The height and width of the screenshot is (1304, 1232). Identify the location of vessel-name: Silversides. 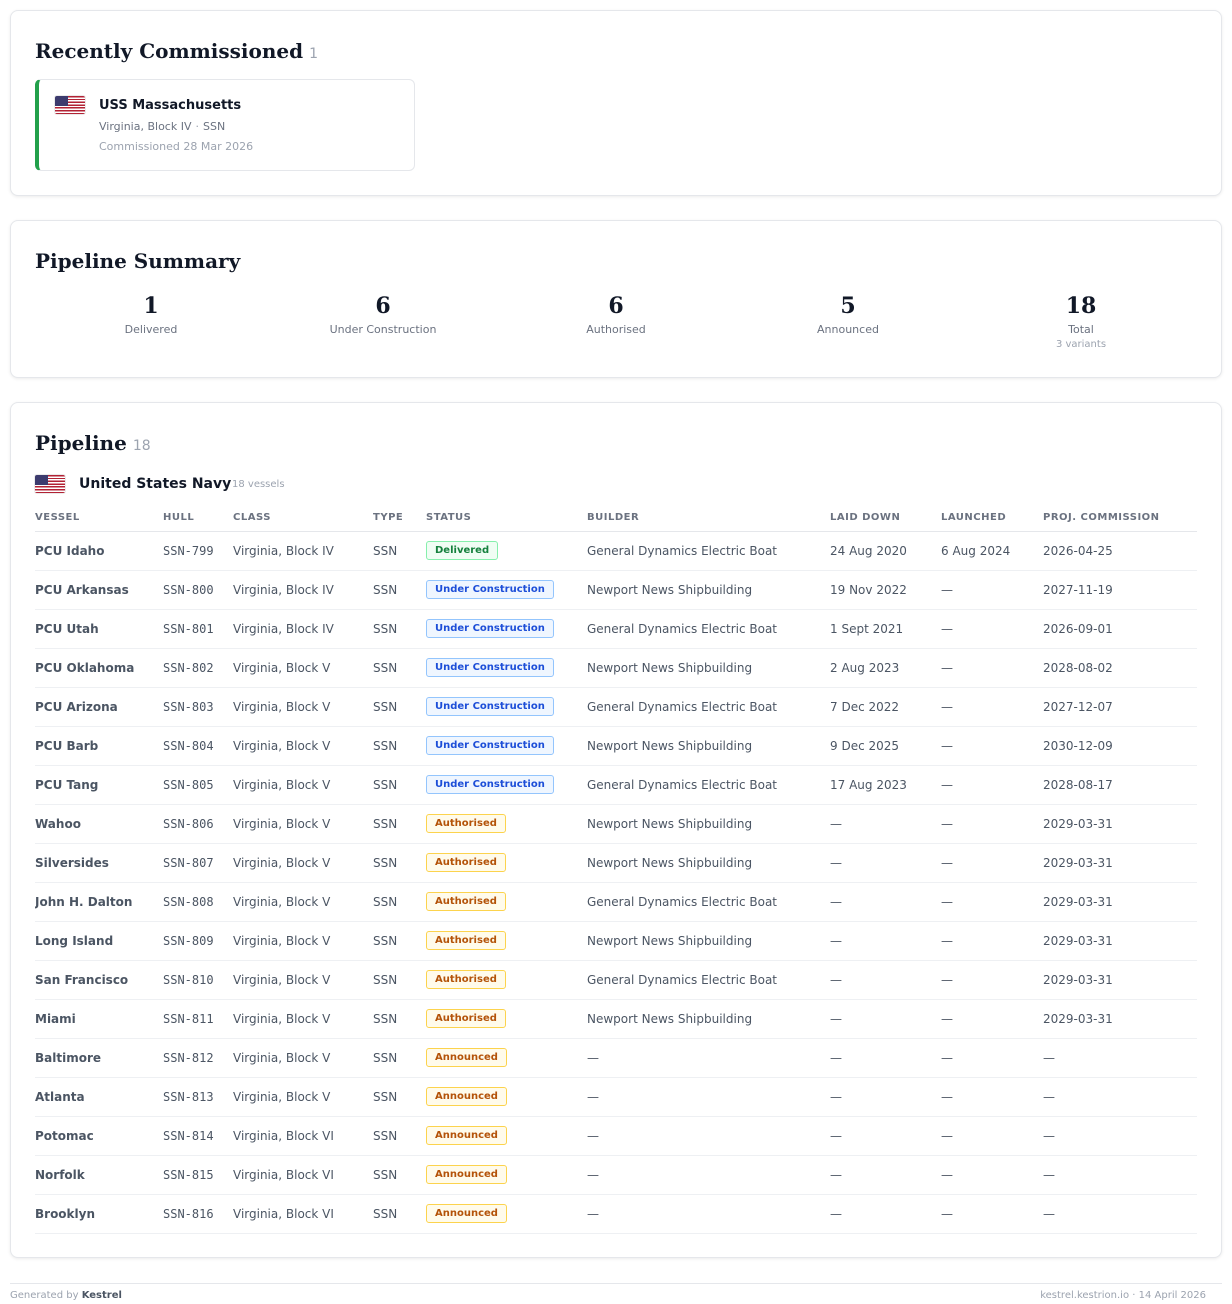
(99, 863).